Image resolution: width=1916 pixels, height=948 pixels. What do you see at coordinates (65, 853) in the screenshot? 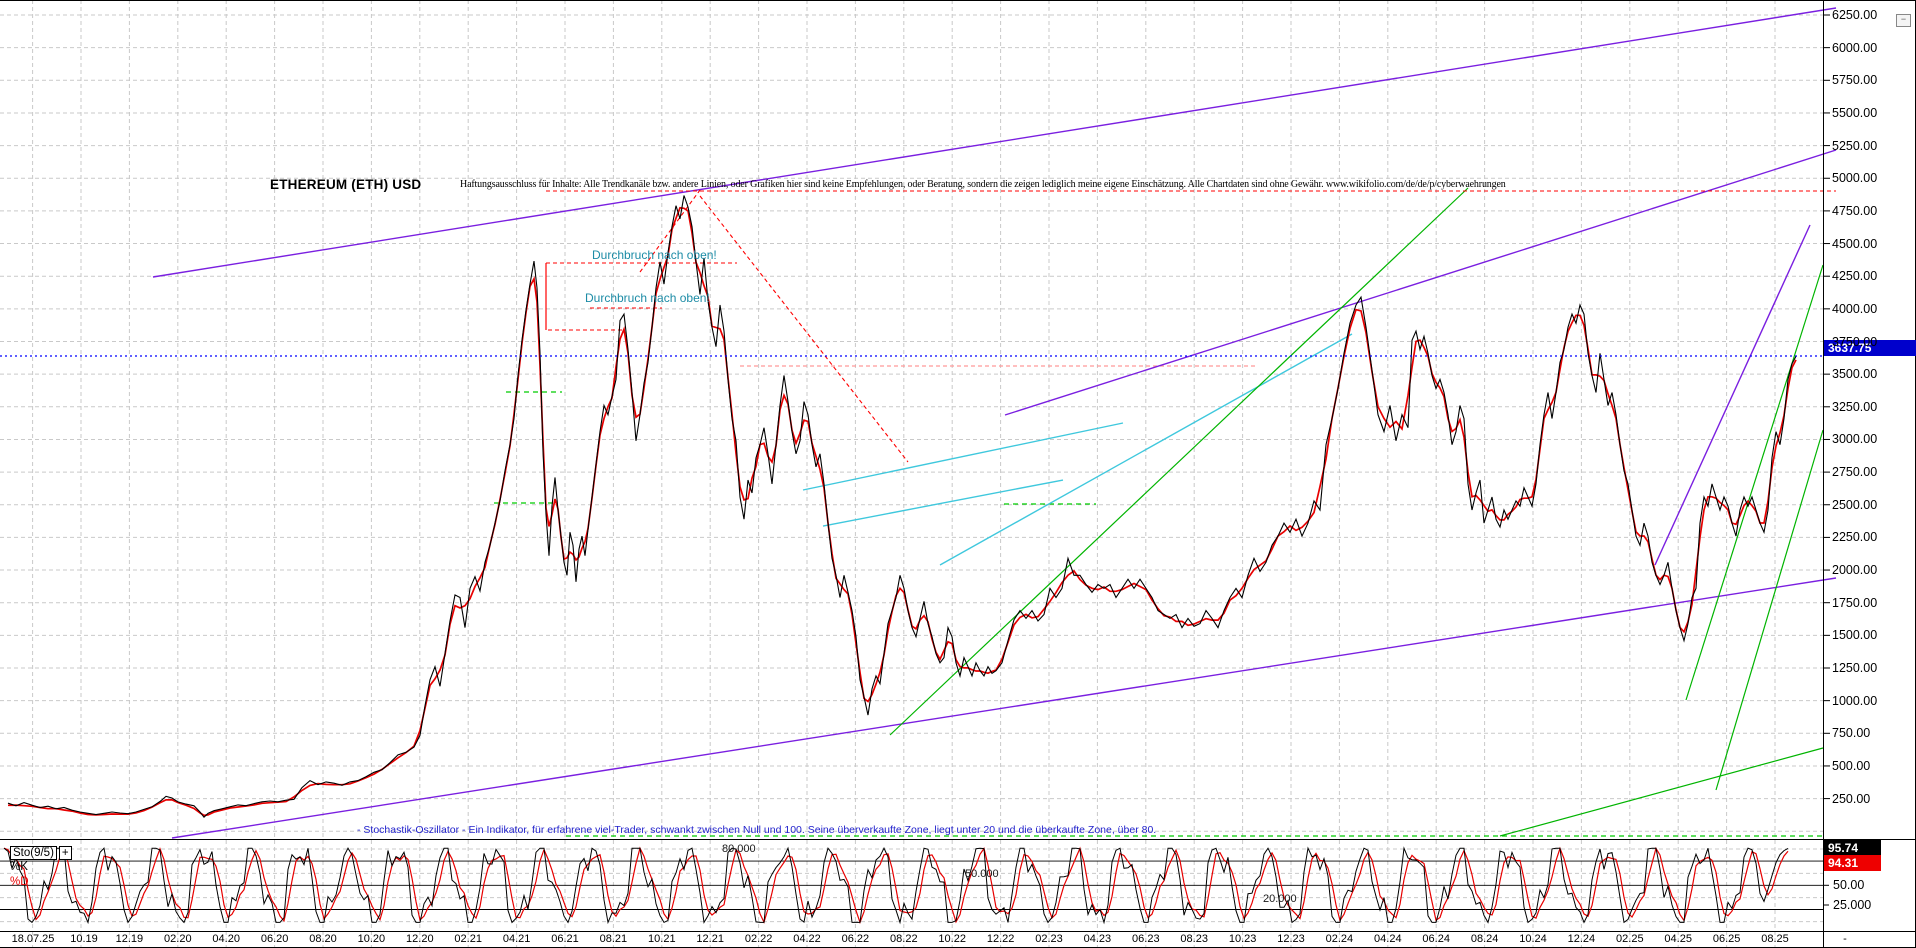
I see `oscillator-add-icon: +` at bounding box center [65, 853].